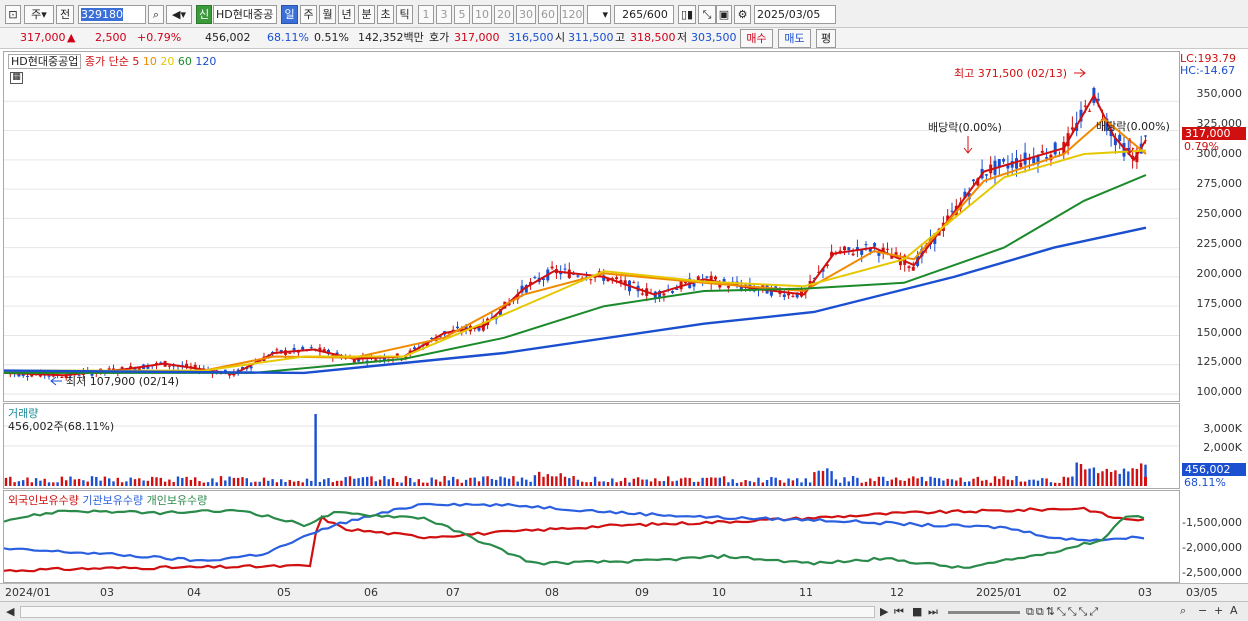 This screenshot has width=1248, height=621. I want to click on legend-ma-5: 5, so click(136, 61).